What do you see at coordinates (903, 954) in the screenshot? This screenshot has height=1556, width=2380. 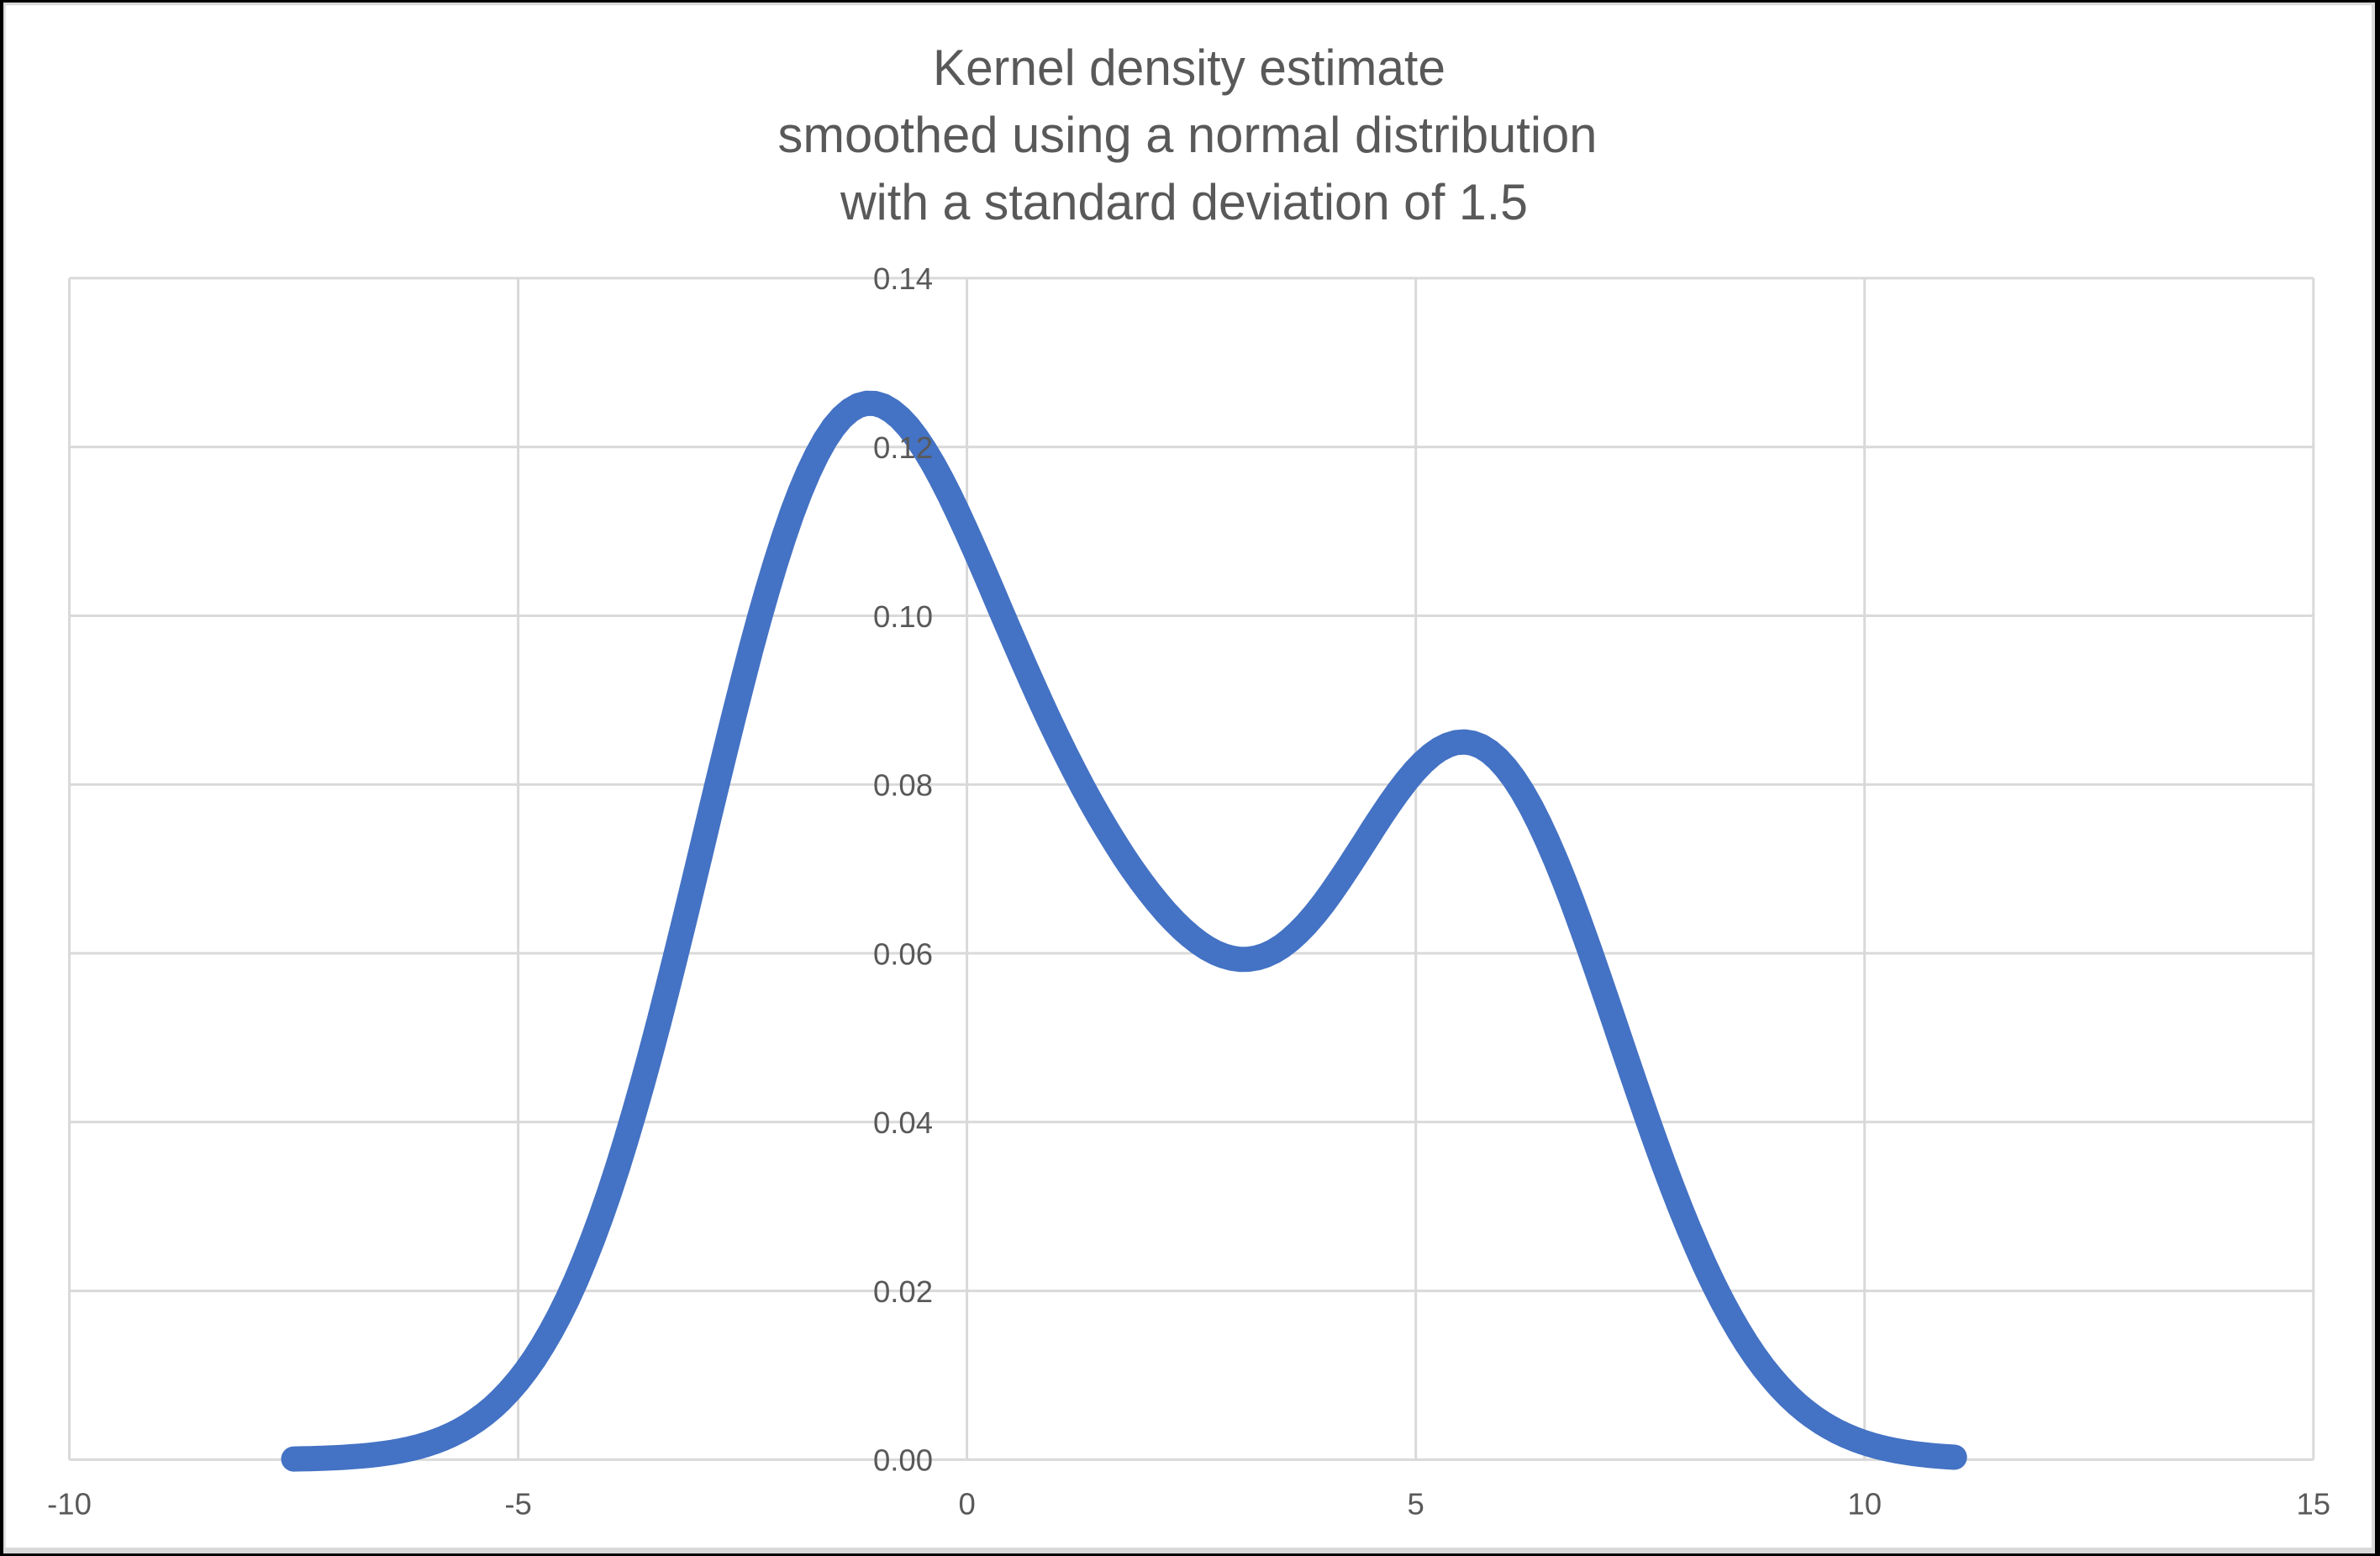 I see `svg-text: 0.06` at bounding box center [903, 954].